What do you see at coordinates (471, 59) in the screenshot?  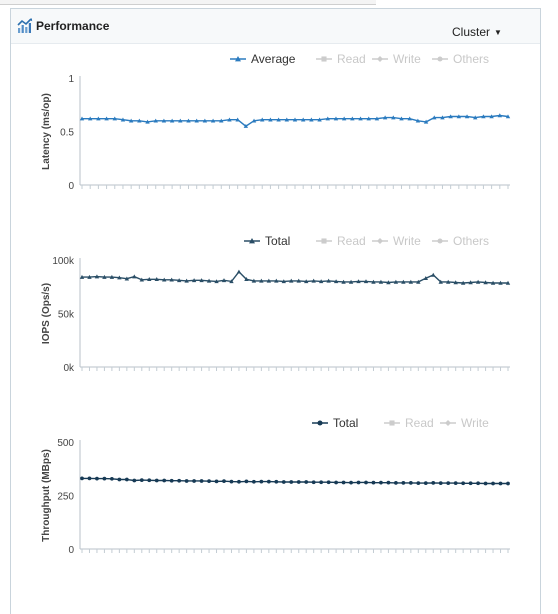 I see `legend-label: Others` at bounding box center [471, 59].